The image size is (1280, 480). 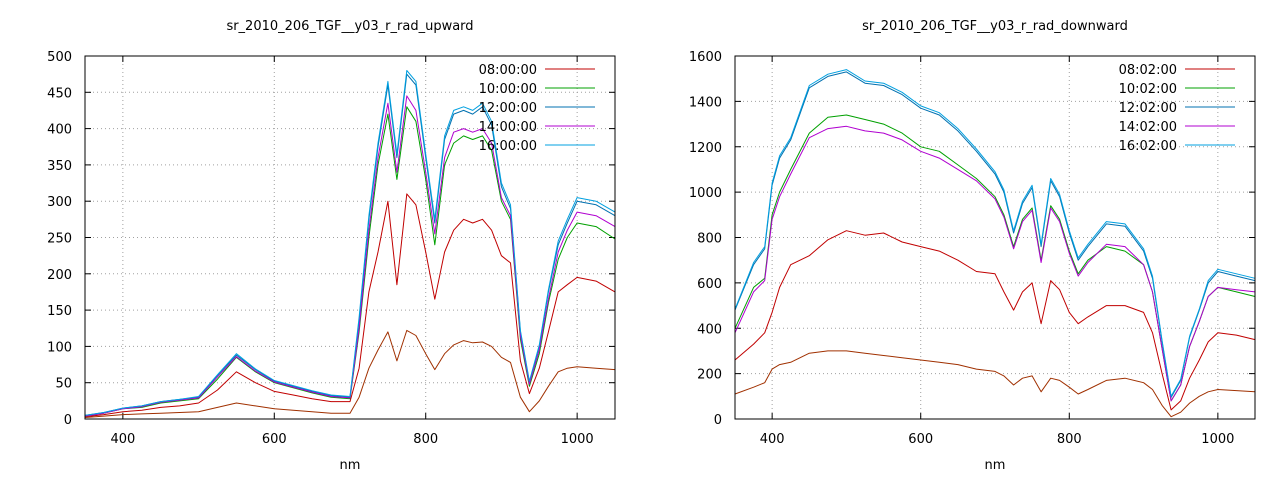 What do you see at coordinates (1148, 146) in the screenshot?
I see `legend-label: 16:02:00` at bounding box center [1148, 146].